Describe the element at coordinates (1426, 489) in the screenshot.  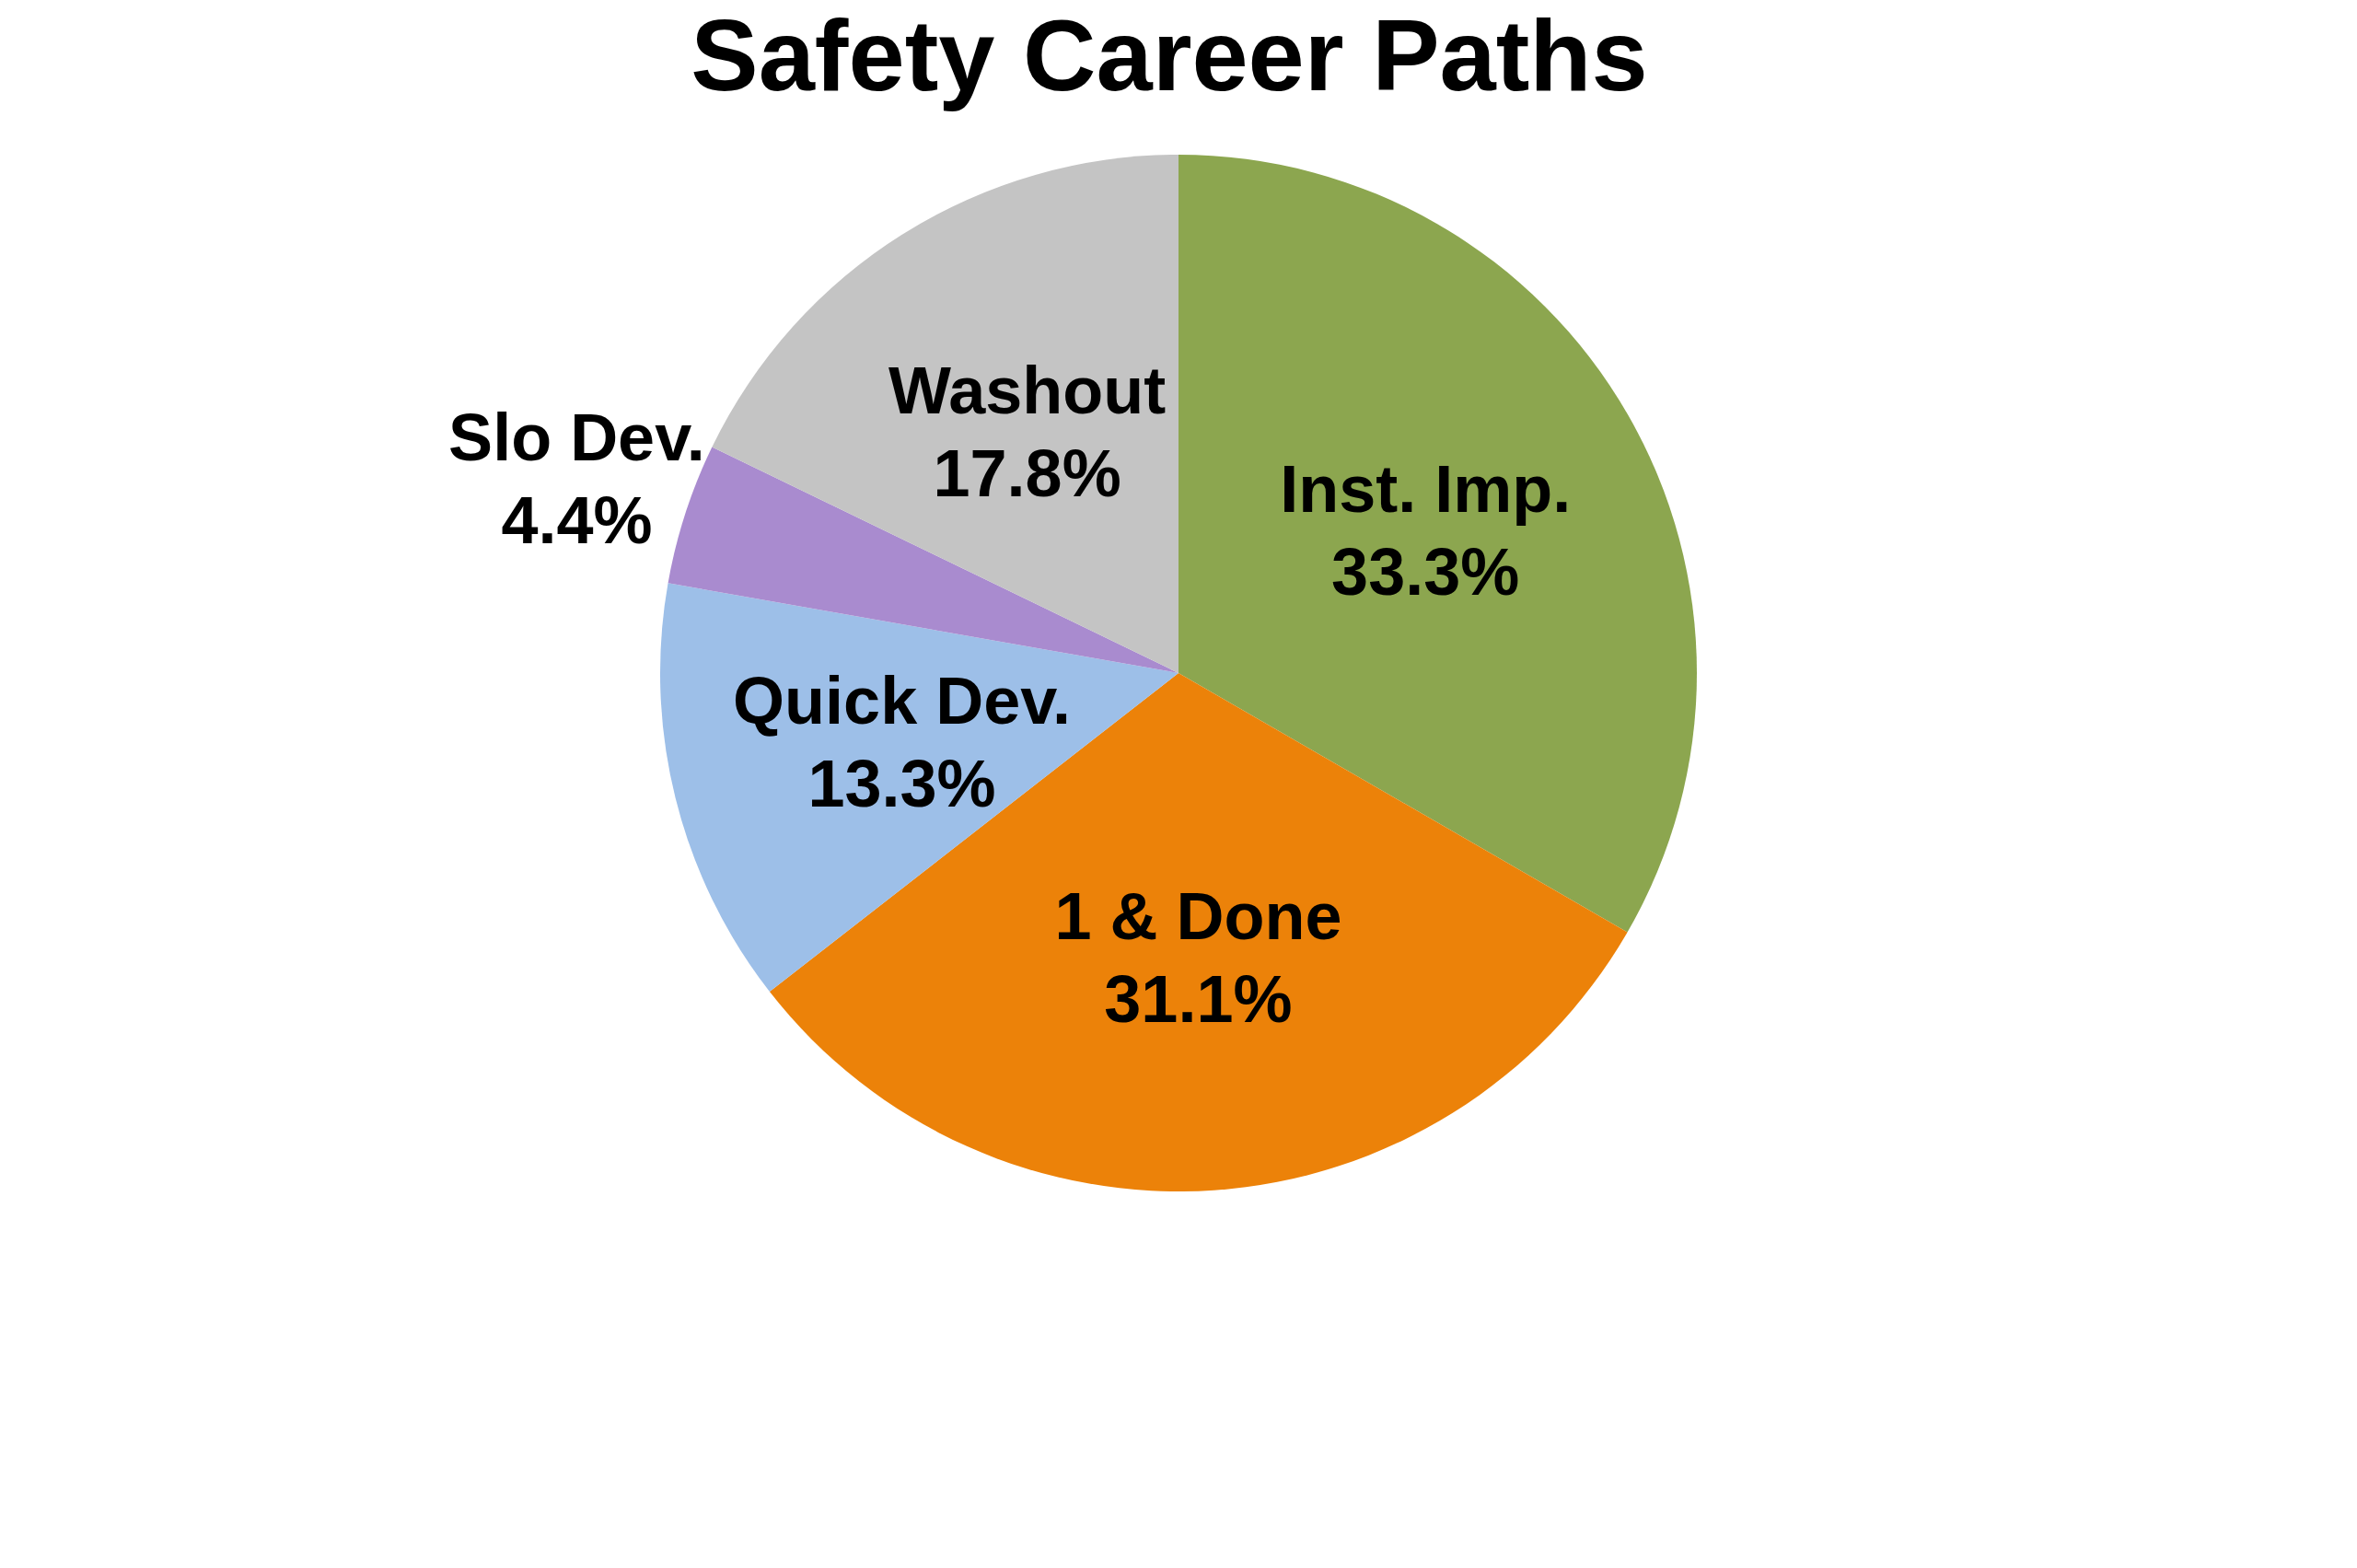
I see `slice-label: Inst. Imp.` at that location.